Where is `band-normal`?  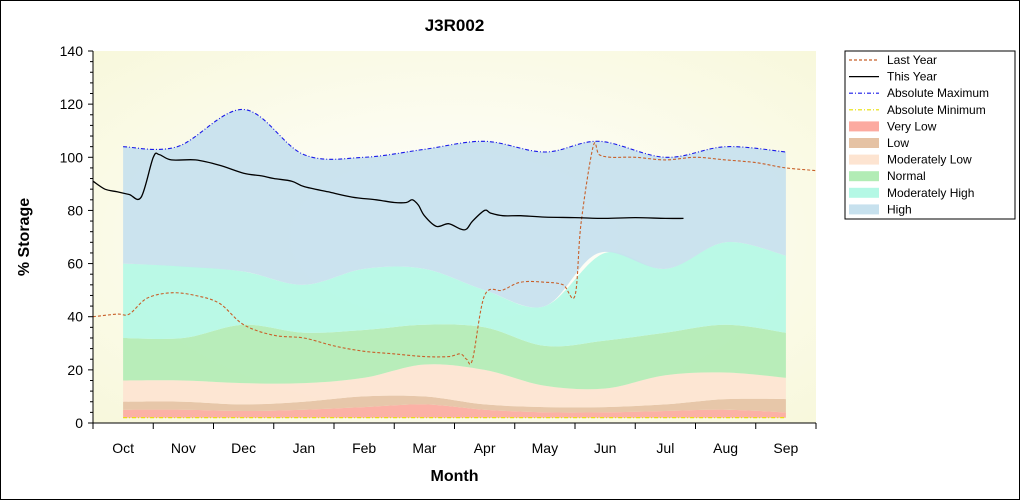
band-normal is located at coordinates (454, 357).